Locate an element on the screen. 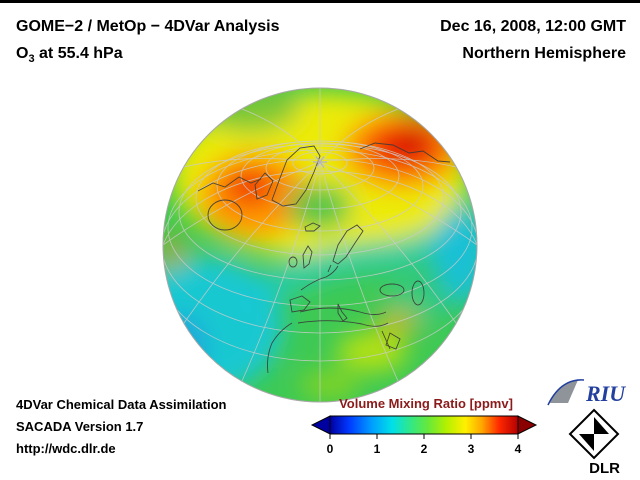  colorbar-tick-0: 0 is located at coordinates (330, 449).